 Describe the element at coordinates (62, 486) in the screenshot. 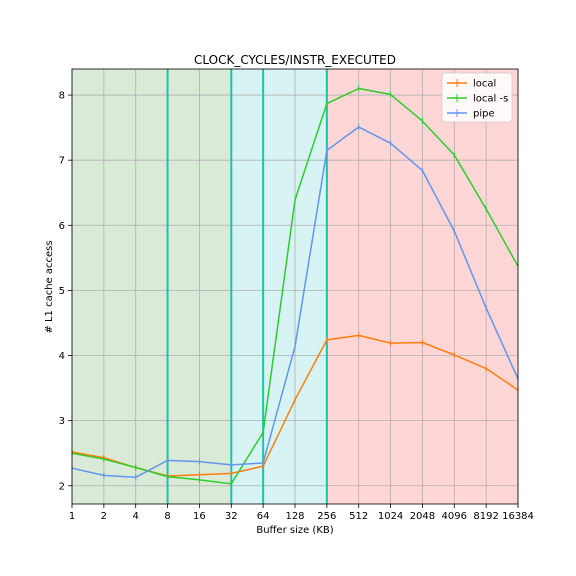

I see `y-tick-label: 2` at that location.